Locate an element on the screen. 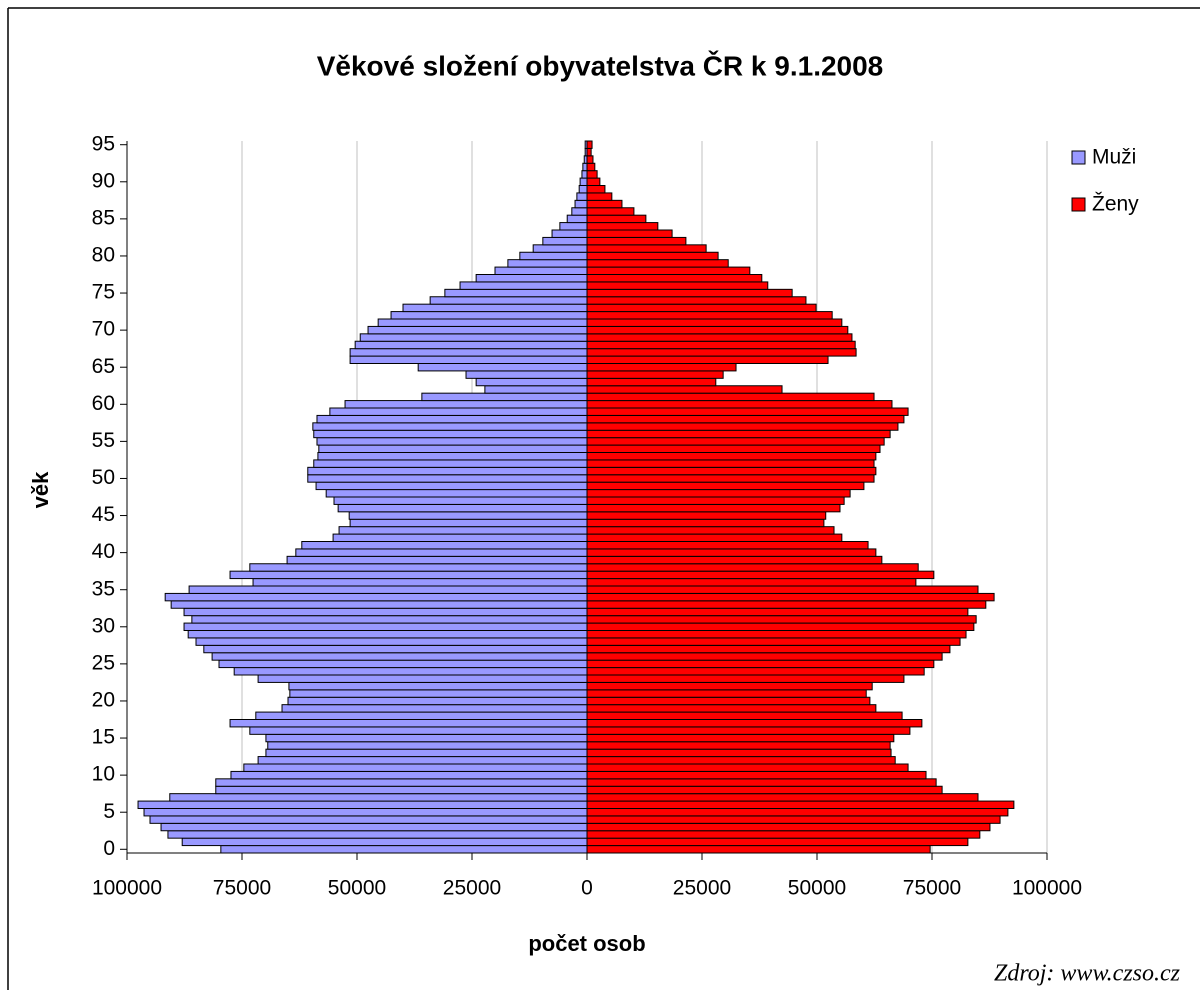 This screenshot has width=1200, height=990. y-tick-label: 45 is located at coordinates (103, 514).